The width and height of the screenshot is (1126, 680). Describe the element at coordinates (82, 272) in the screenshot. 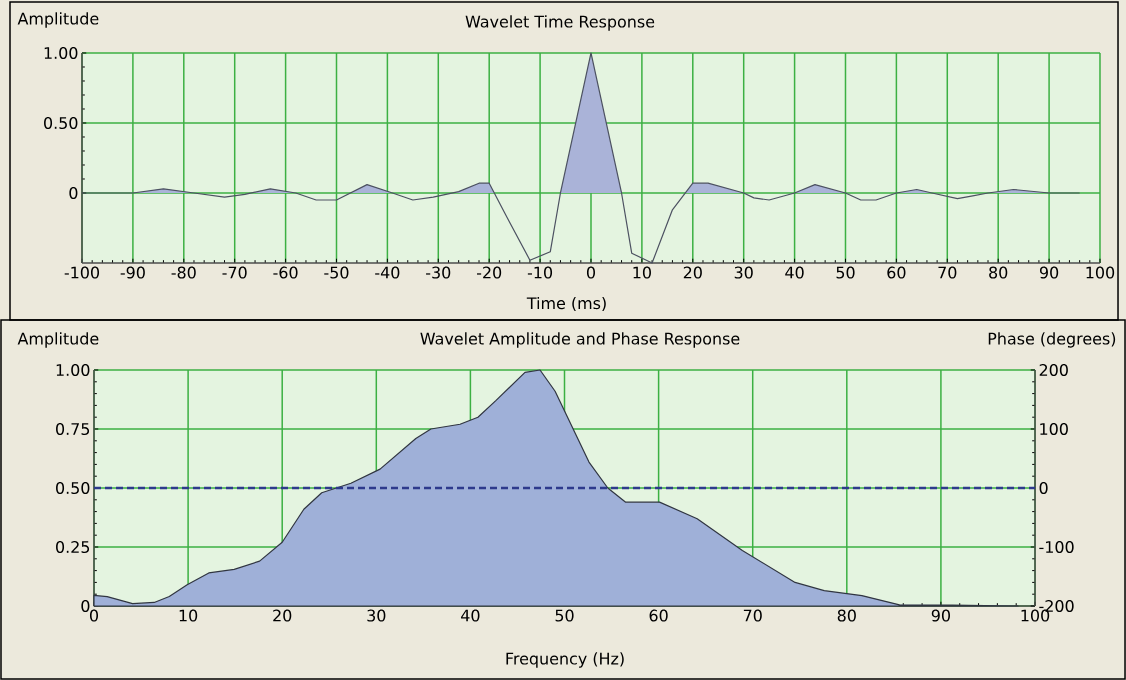

I see `x-tick-label: -100` at that location.